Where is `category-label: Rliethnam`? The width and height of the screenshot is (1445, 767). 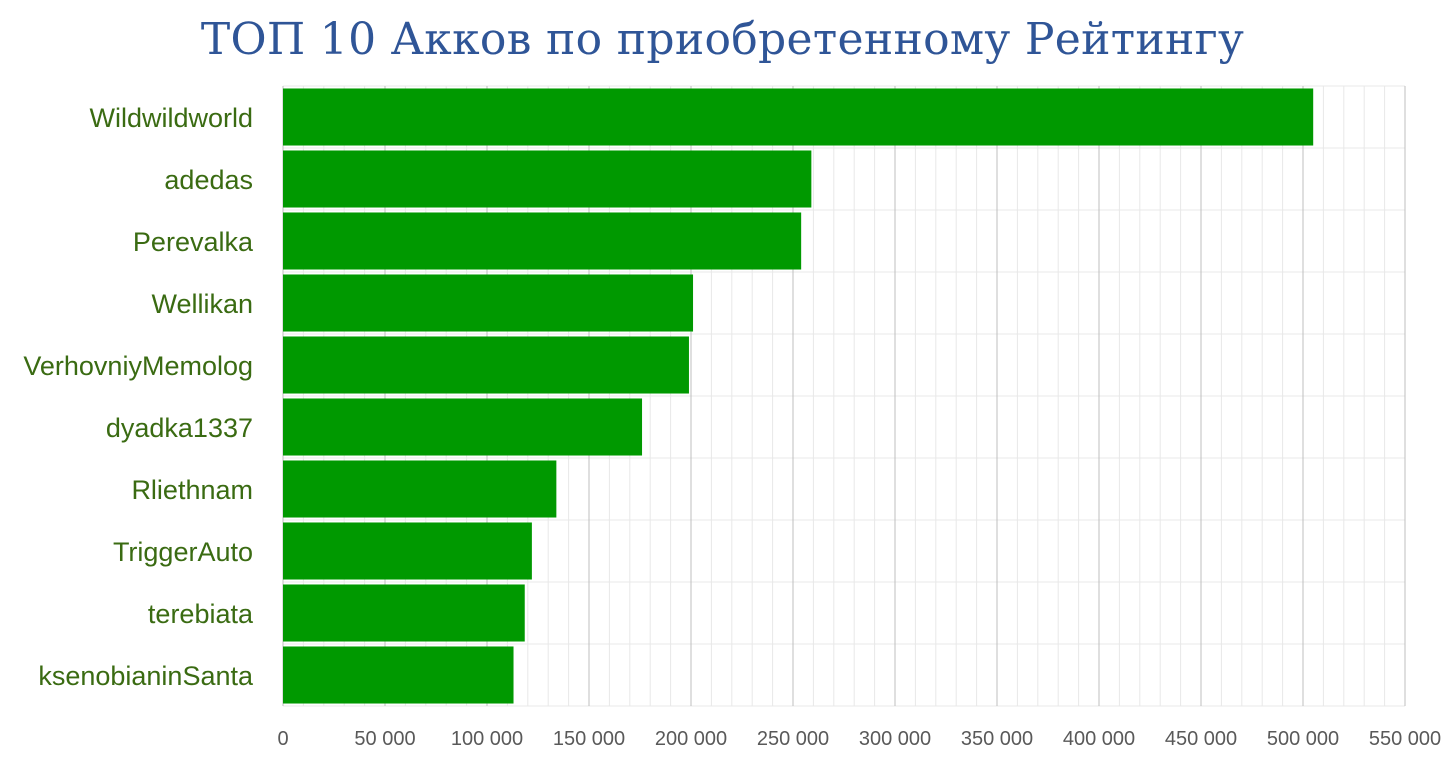
category-label: Rliethnam is located at coordinates (192, 490).